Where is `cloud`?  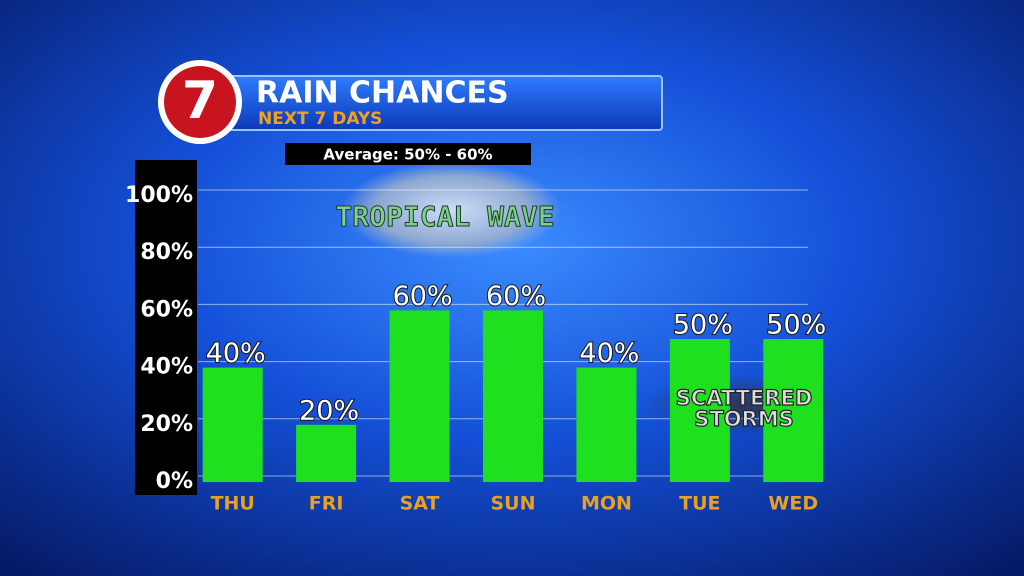 cloud is located at coordinates (452, 210).